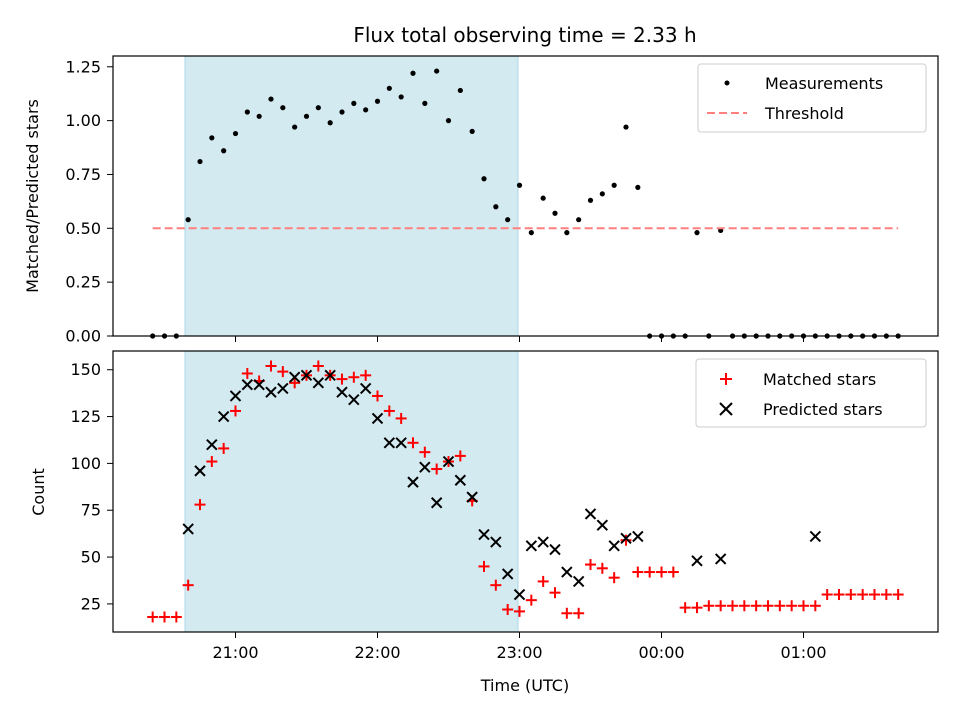 Image resolution: width=960 pixels, height=720 pixels. I want to click on top-y-axis: 0.00 0.25 0.50 0.75 1.00 1.25, so click(89, 201).